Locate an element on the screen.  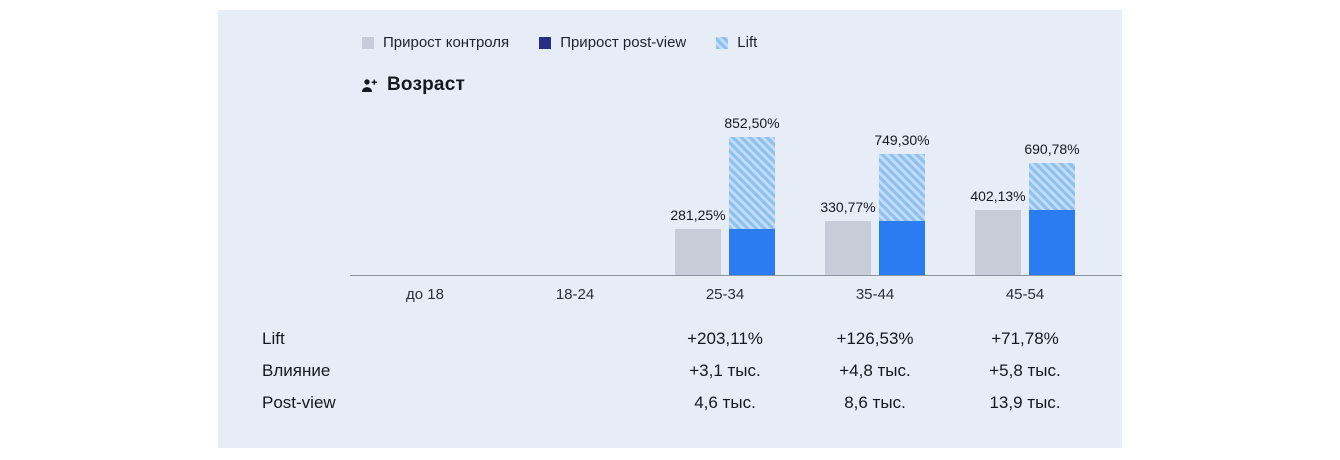
x-axis-line is located at coordinates (736, 275).